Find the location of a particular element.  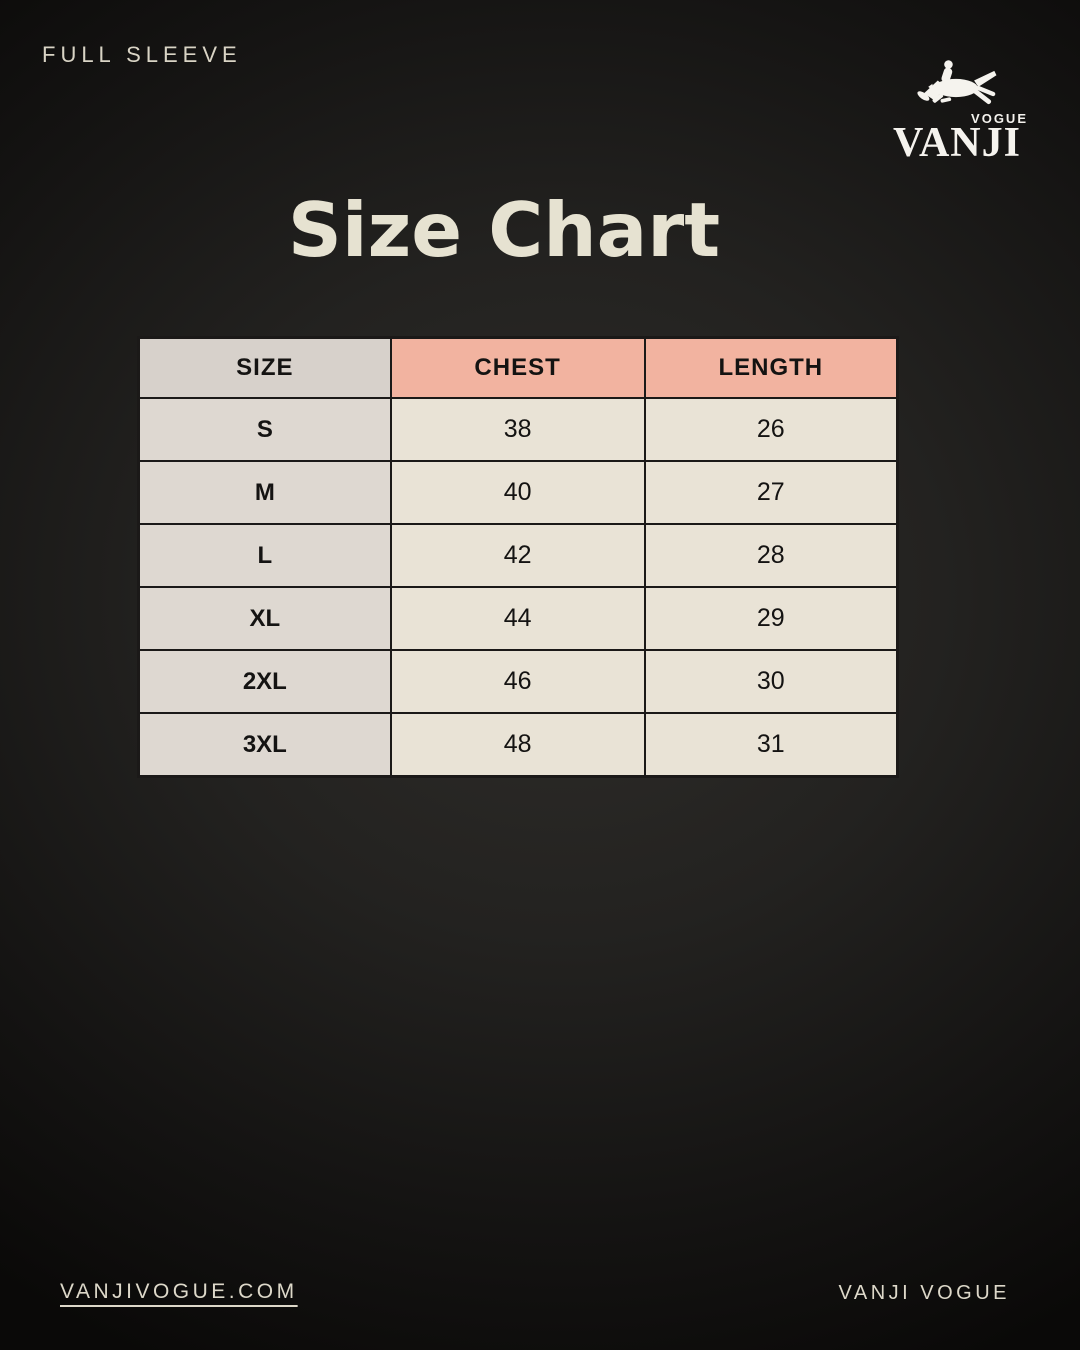

length-cell: 29 is located at coordinates (771, 618).